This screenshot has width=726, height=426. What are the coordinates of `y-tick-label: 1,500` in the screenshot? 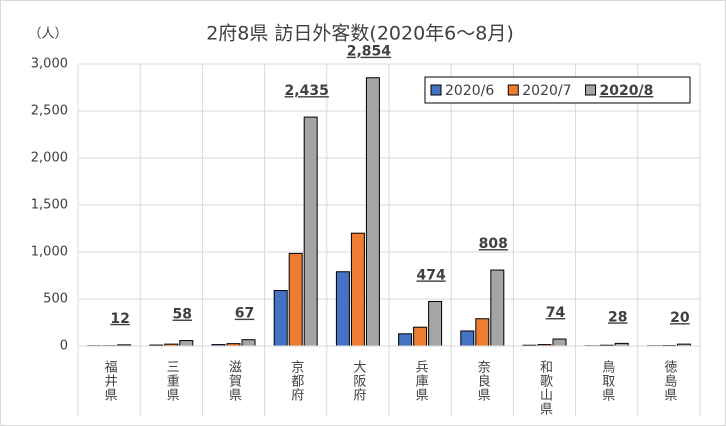 It's located at (49, 205).